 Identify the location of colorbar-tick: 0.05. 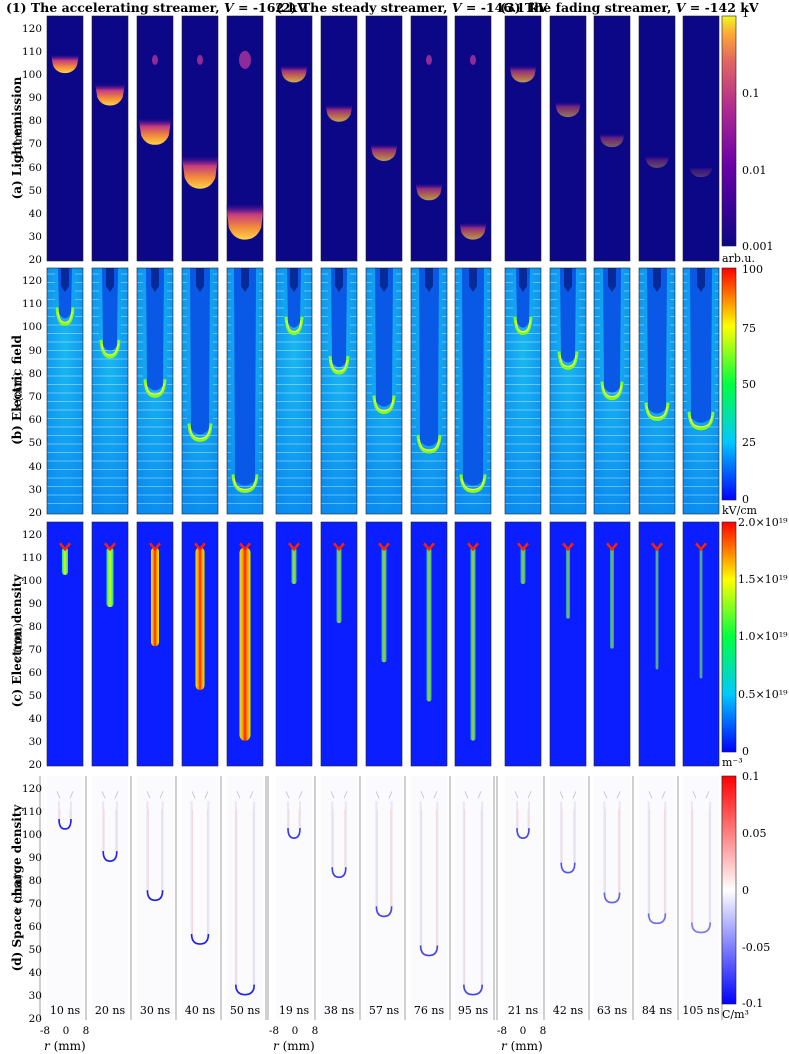
(754, 833).